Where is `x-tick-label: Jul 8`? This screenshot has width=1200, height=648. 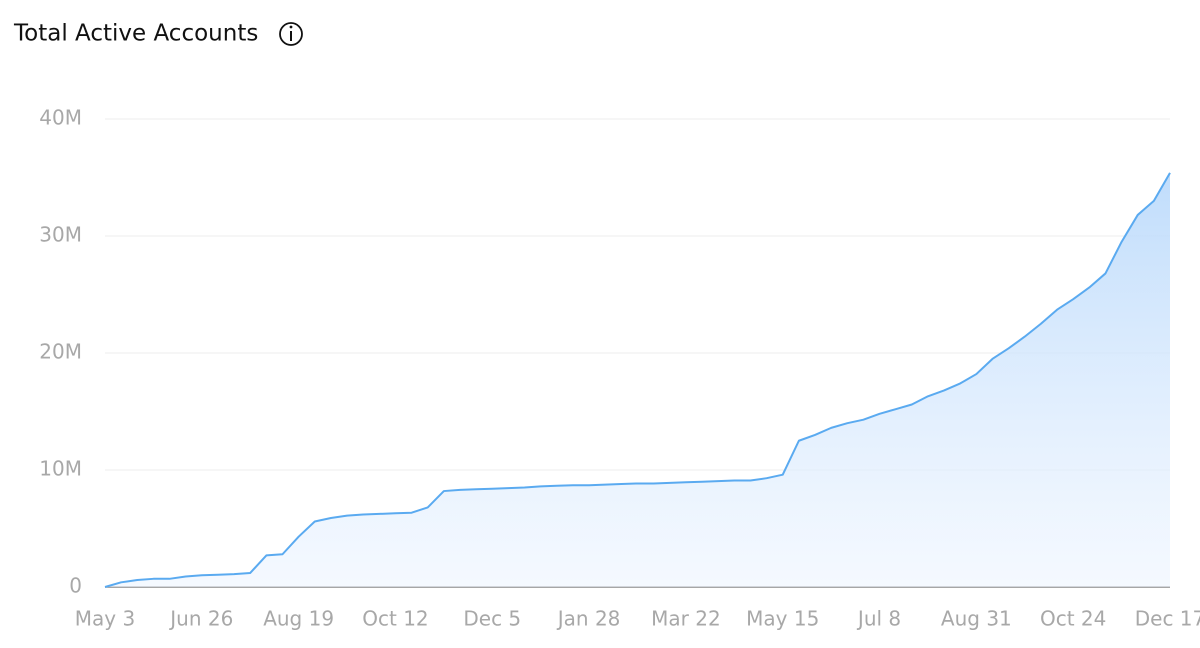
x-tick-label: Jul 8 is located at coordinates (878, 619).